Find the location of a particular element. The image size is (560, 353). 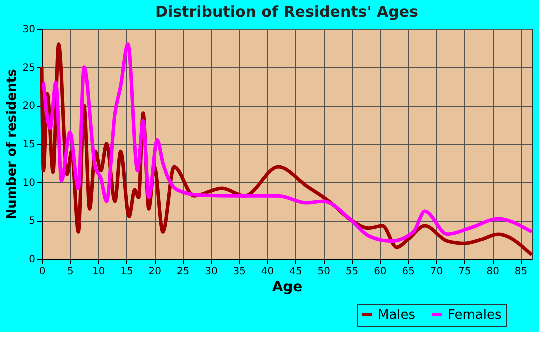

y-axis-title: Number of residents is located at coordinates (12, 144).